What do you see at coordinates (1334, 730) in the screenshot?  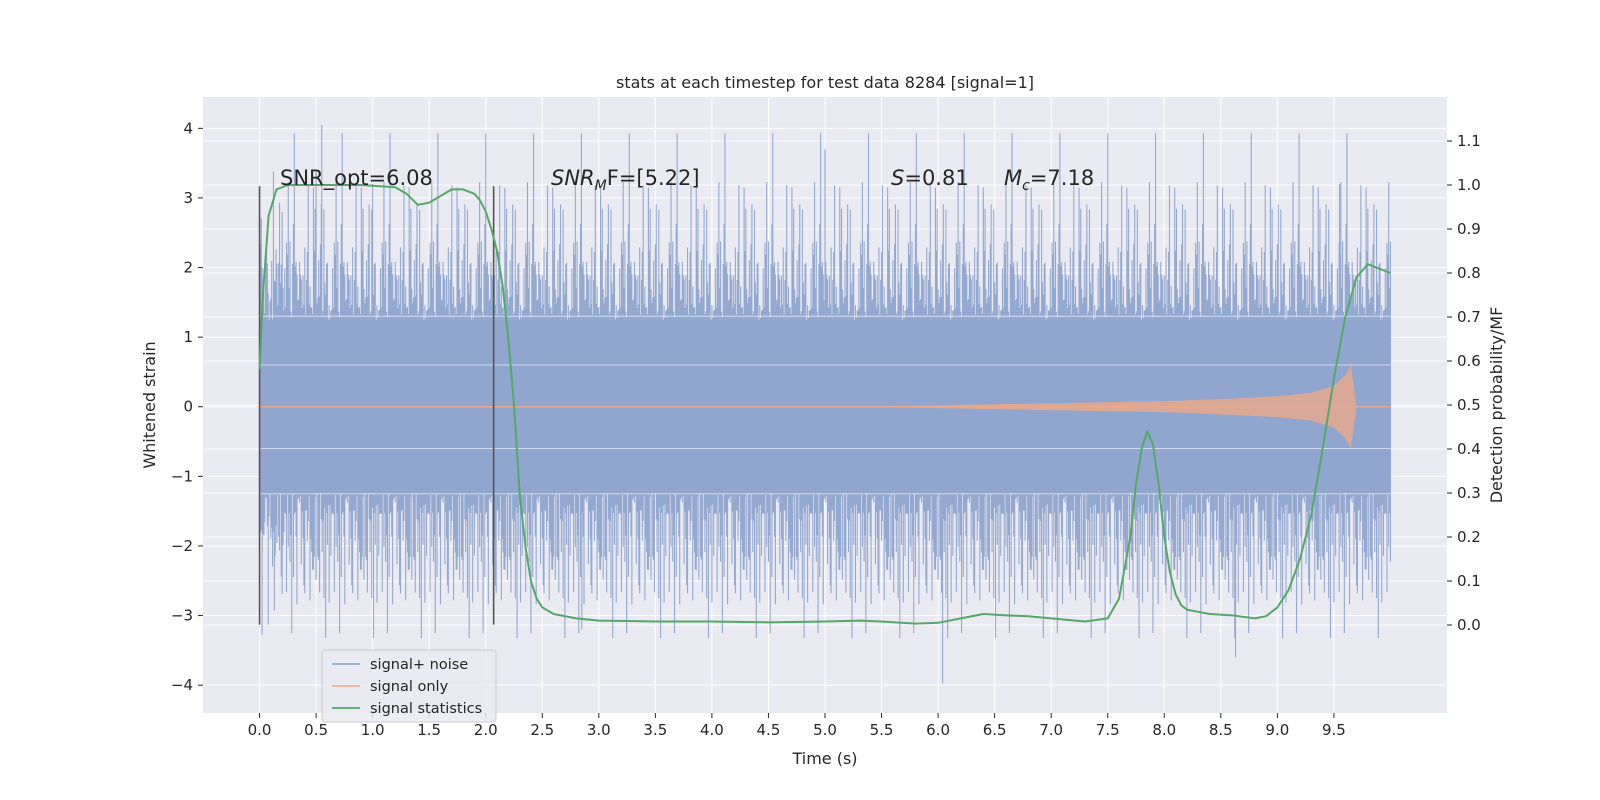 I see `x-tick-label-19: 9.5` at bounding box center [1334, 730].